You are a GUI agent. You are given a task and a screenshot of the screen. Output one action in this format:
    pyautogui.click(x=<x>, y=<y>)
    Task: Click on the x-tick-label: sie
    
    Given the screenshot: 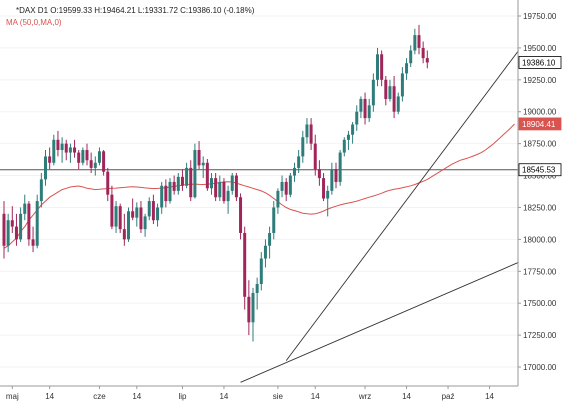 What is the action you would take?
    pyautogui.click(x=278, y=396)
    